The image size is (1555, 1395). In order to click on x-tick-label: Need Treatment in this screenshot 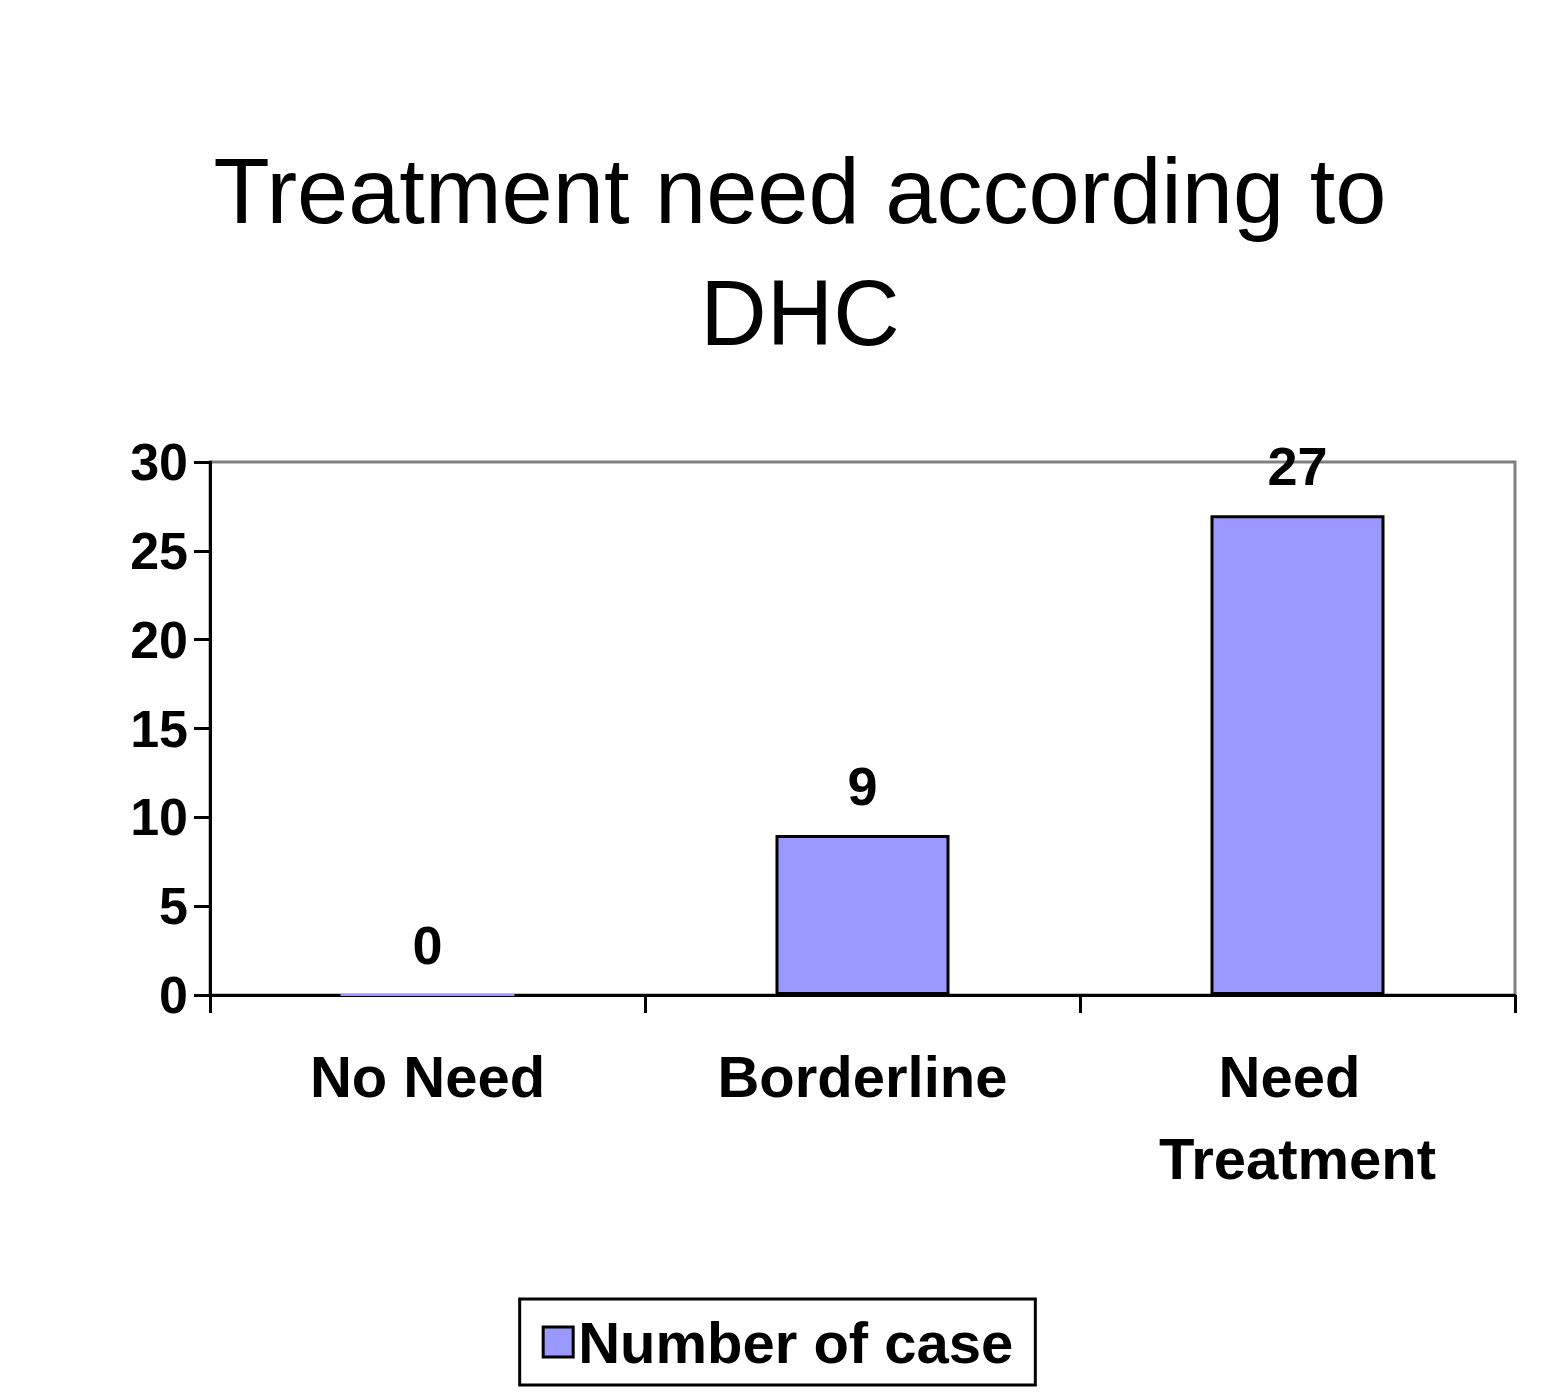, I will do `click(1297, 1117)`.